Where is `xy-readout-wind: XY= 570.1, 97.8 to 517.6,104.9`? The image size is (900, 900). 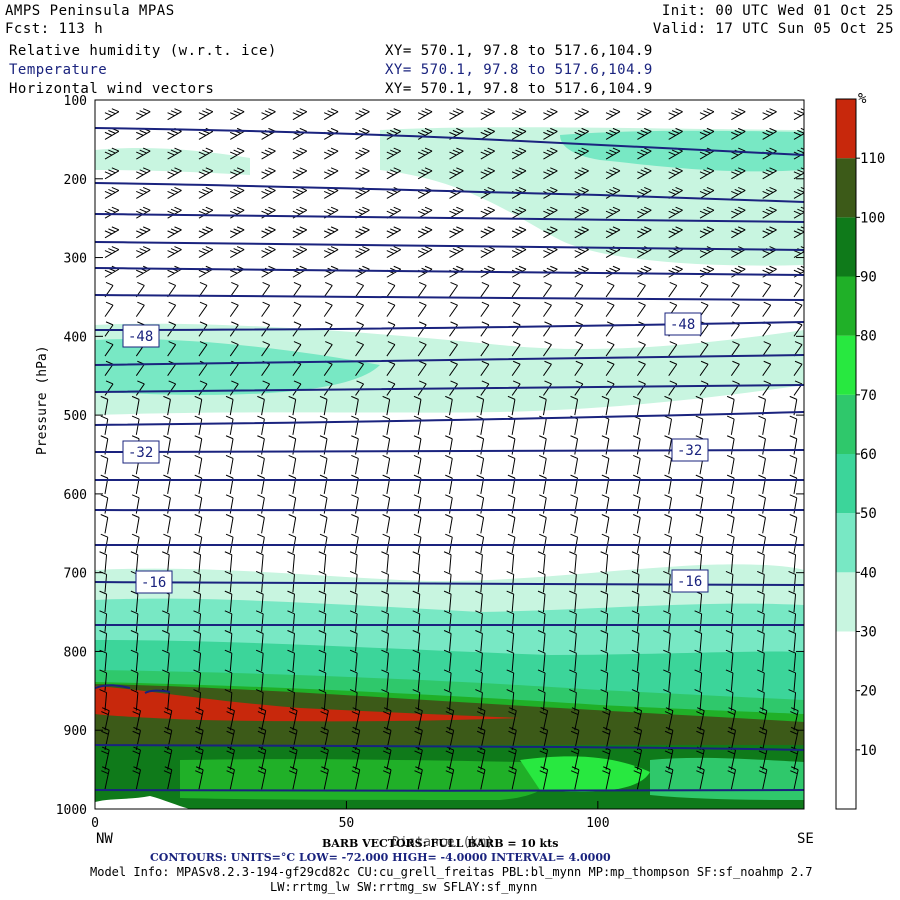
xy-readout-wind: XY= 570.1, 97.8 to 517.6,104.9 is located at coordinates (519, 89).